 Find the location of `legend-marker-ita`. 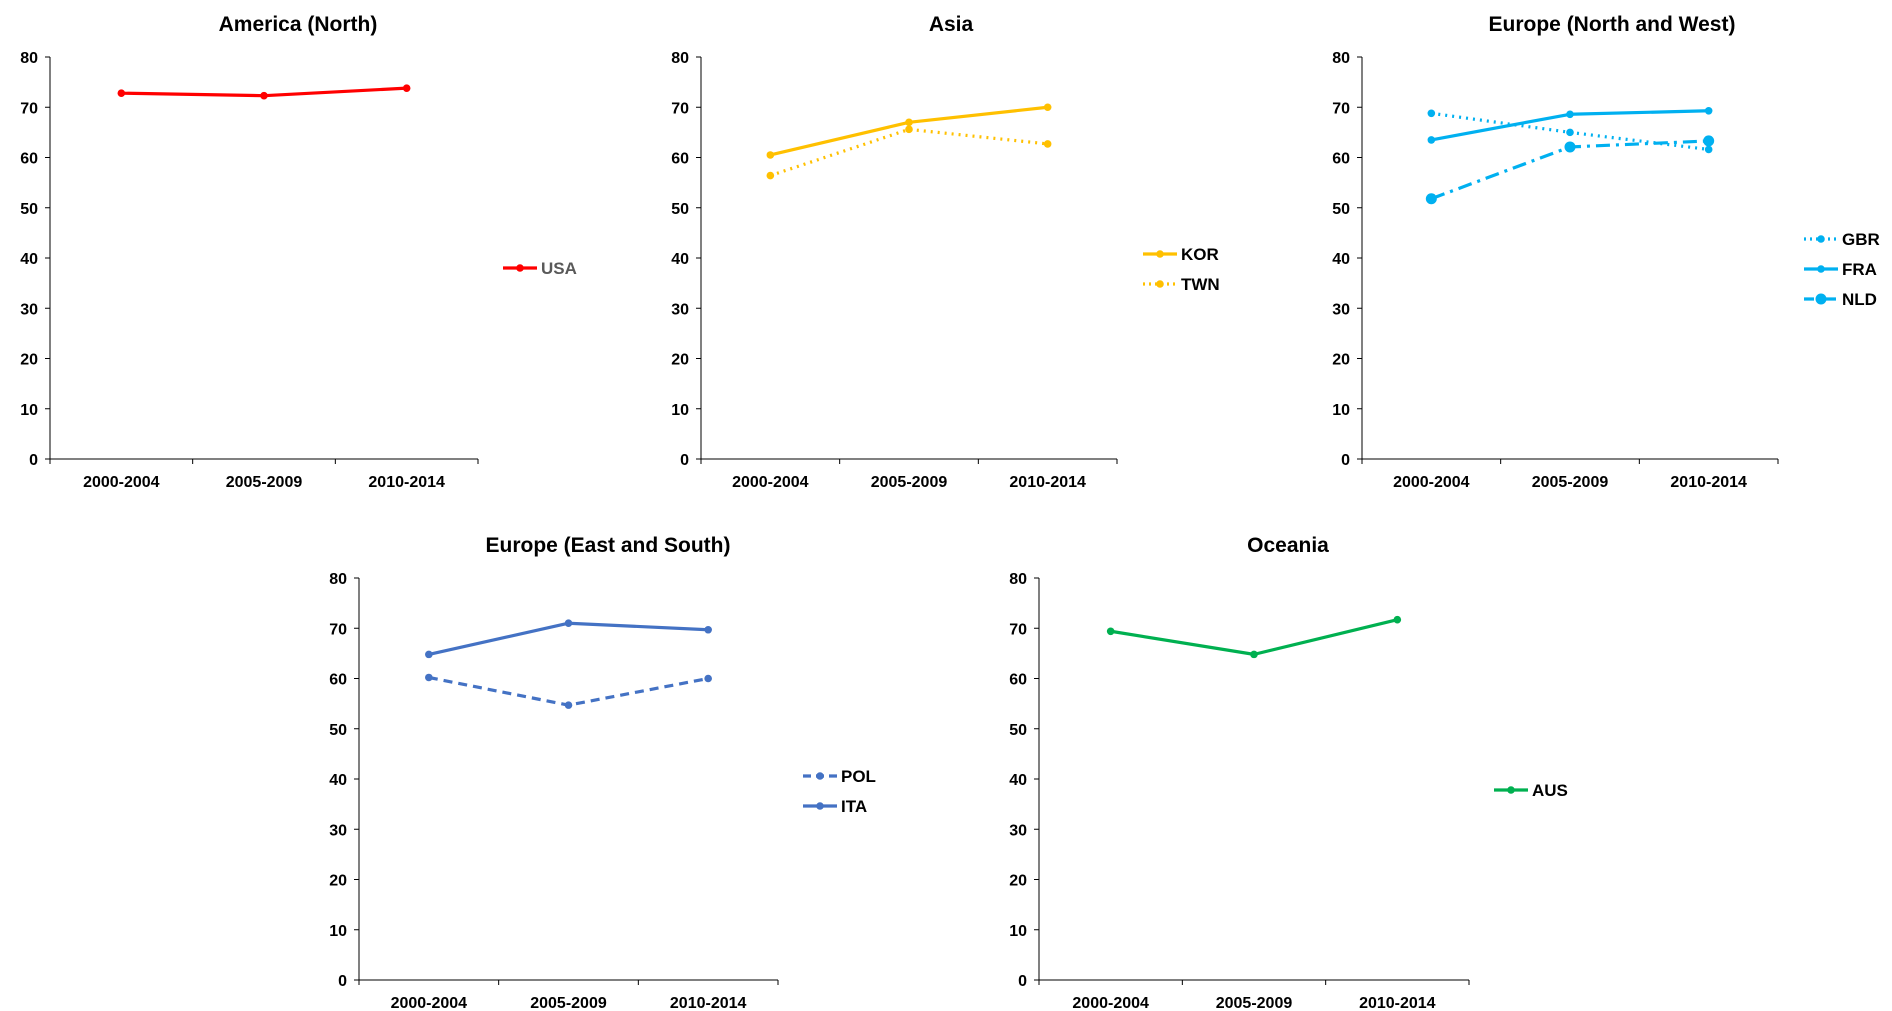

legend-marker-ita is located at coordinates (820, 806).